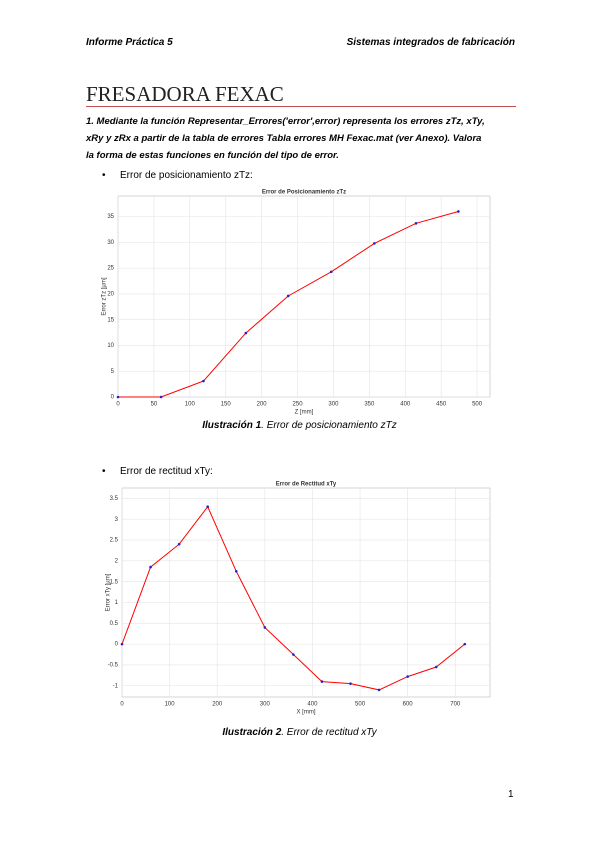  Describe the element at coordinates (110, 295) in the screenshot. I see `y-tick-label: 20` at that location.